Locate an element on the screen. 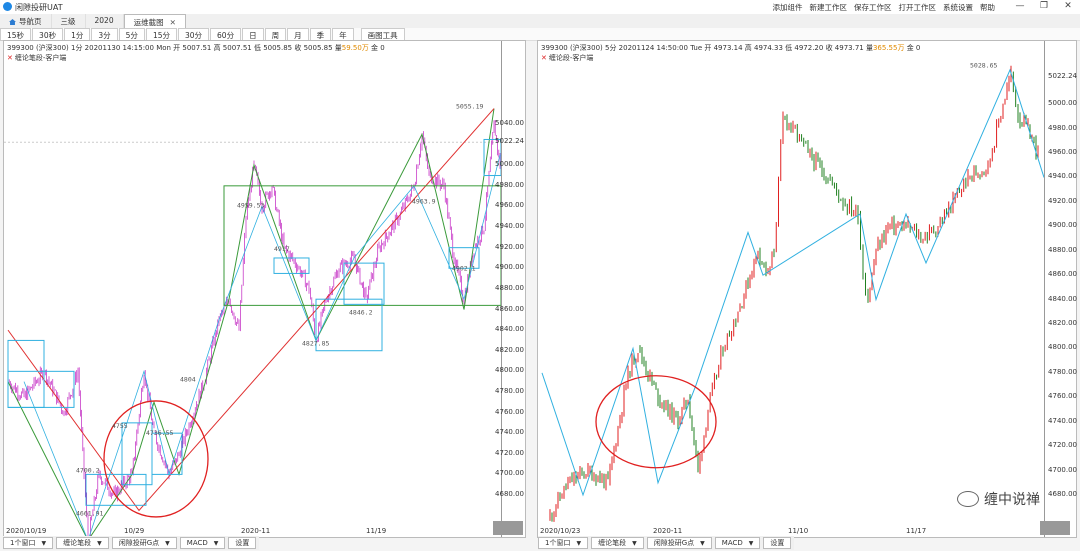 The width and height of the screenshot is (1080, 551). tab-2020: 2020 is located at coordinates (105, 21).